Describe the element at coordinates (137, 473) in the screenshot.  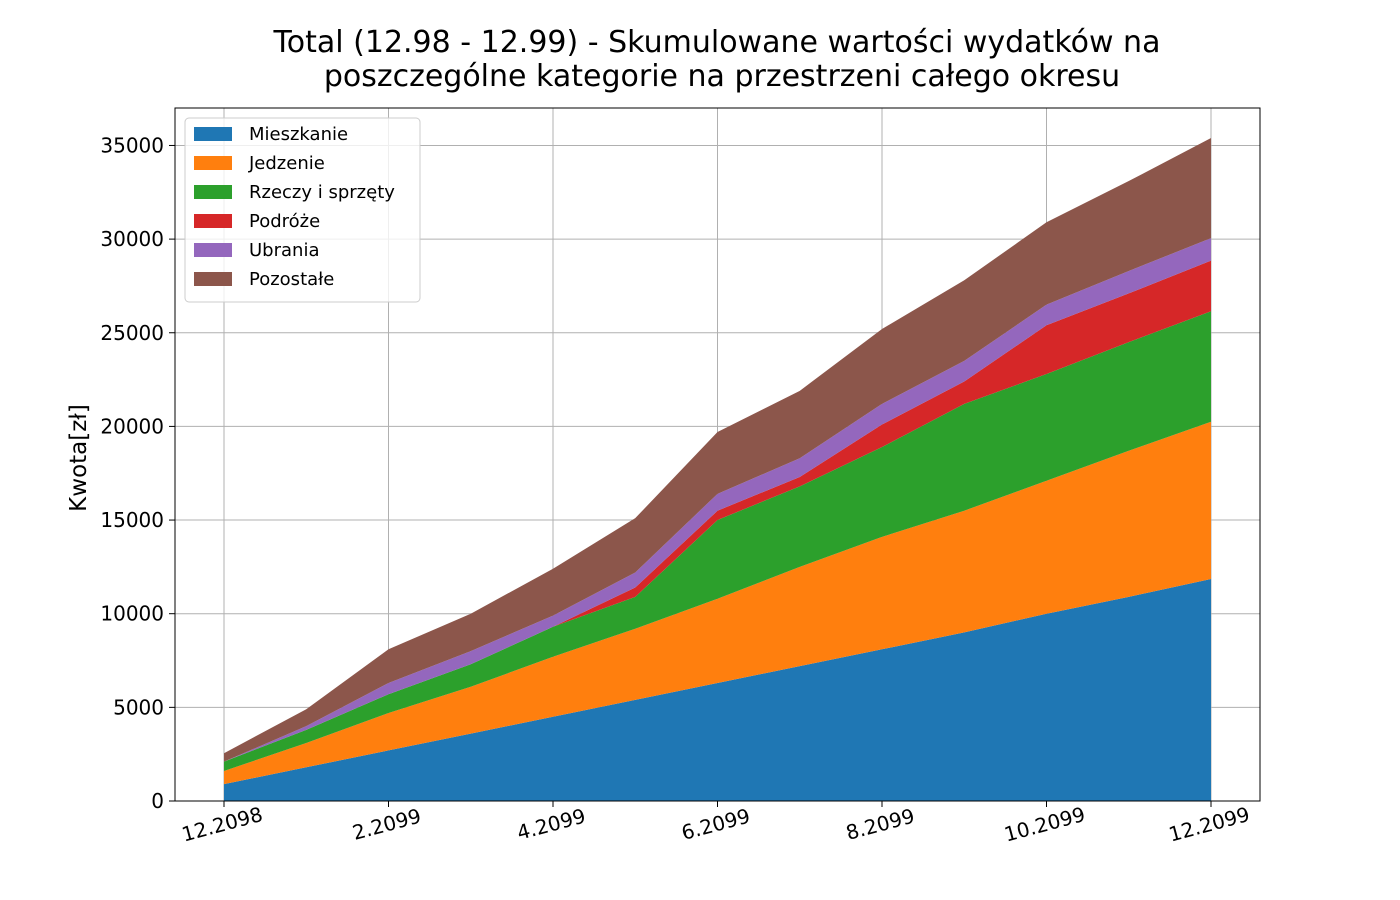
I see `y-axis: 0 5000 10000 15000 20000 25000 30000 35000` at that location.